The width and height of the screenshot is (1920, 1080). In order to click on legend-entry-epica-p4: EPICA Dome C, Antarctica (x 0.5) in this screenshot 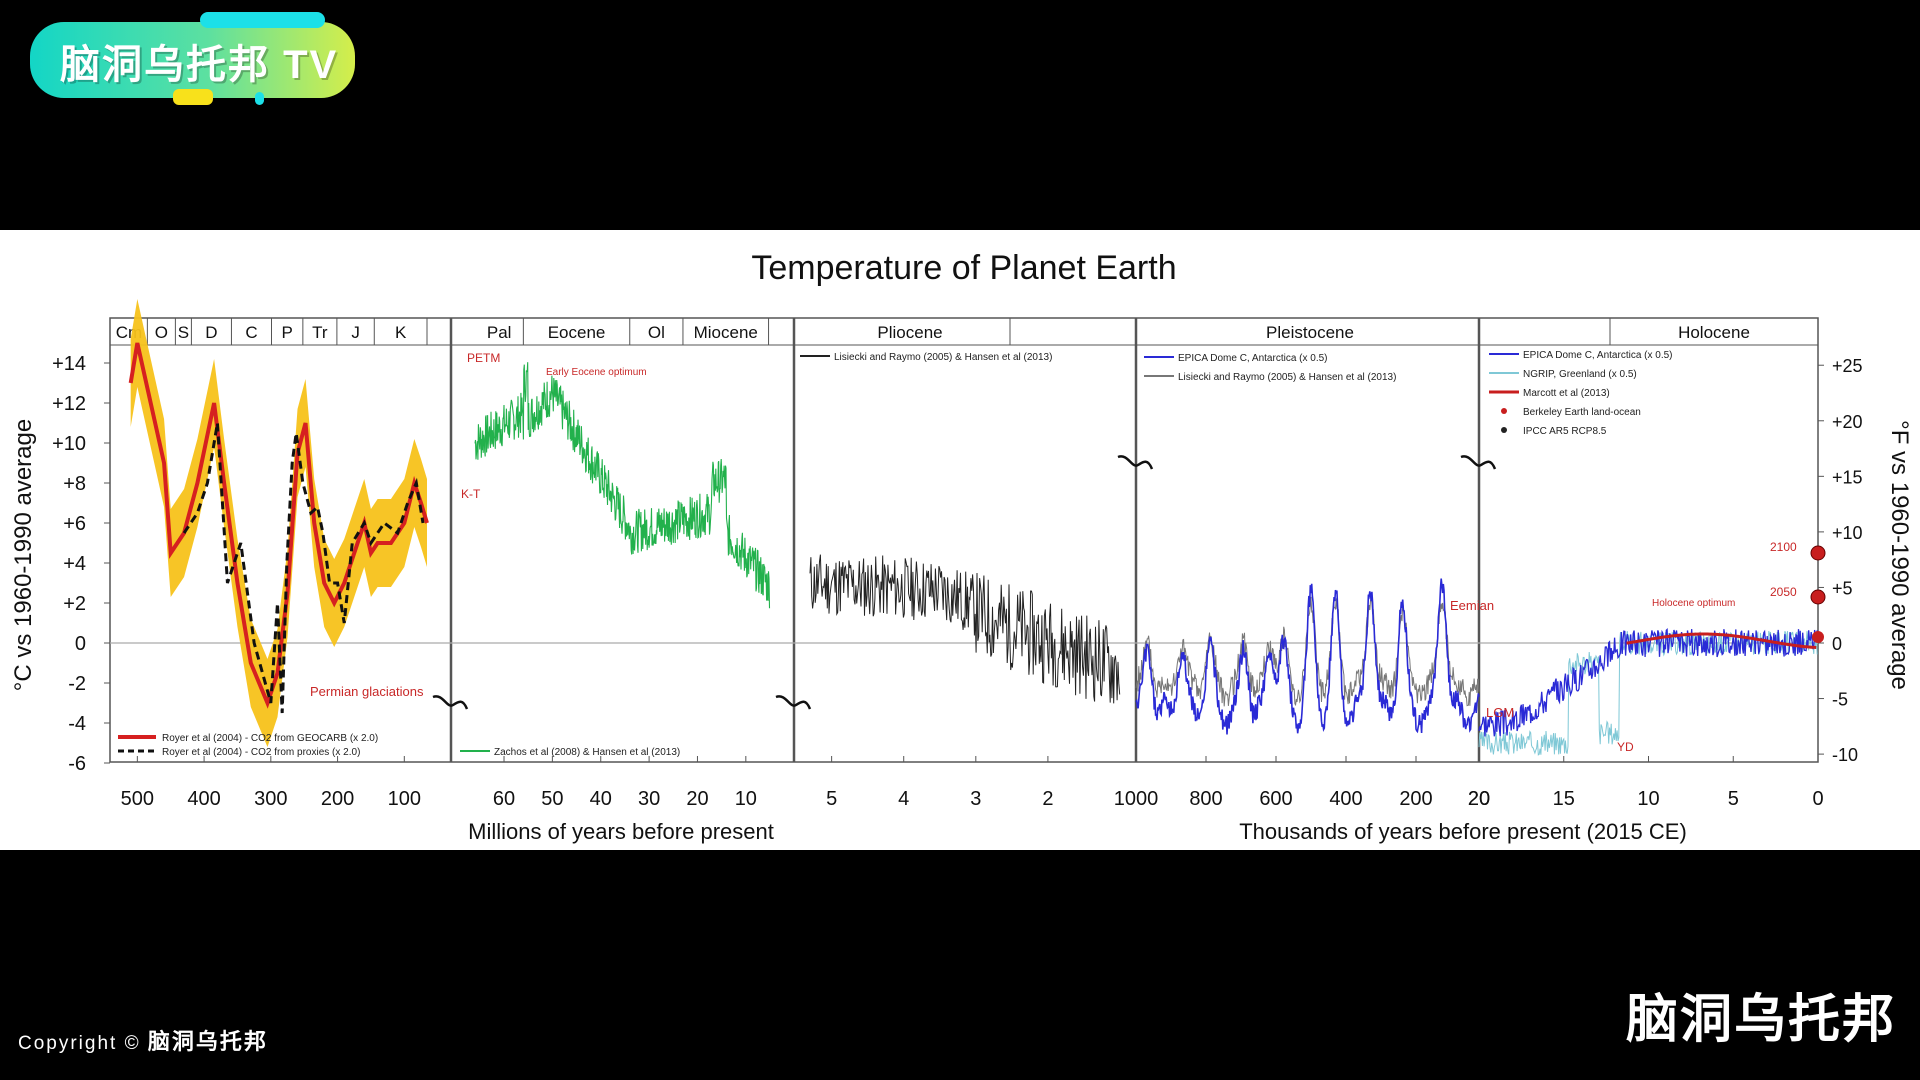, I will do `click(1253, 358)`.